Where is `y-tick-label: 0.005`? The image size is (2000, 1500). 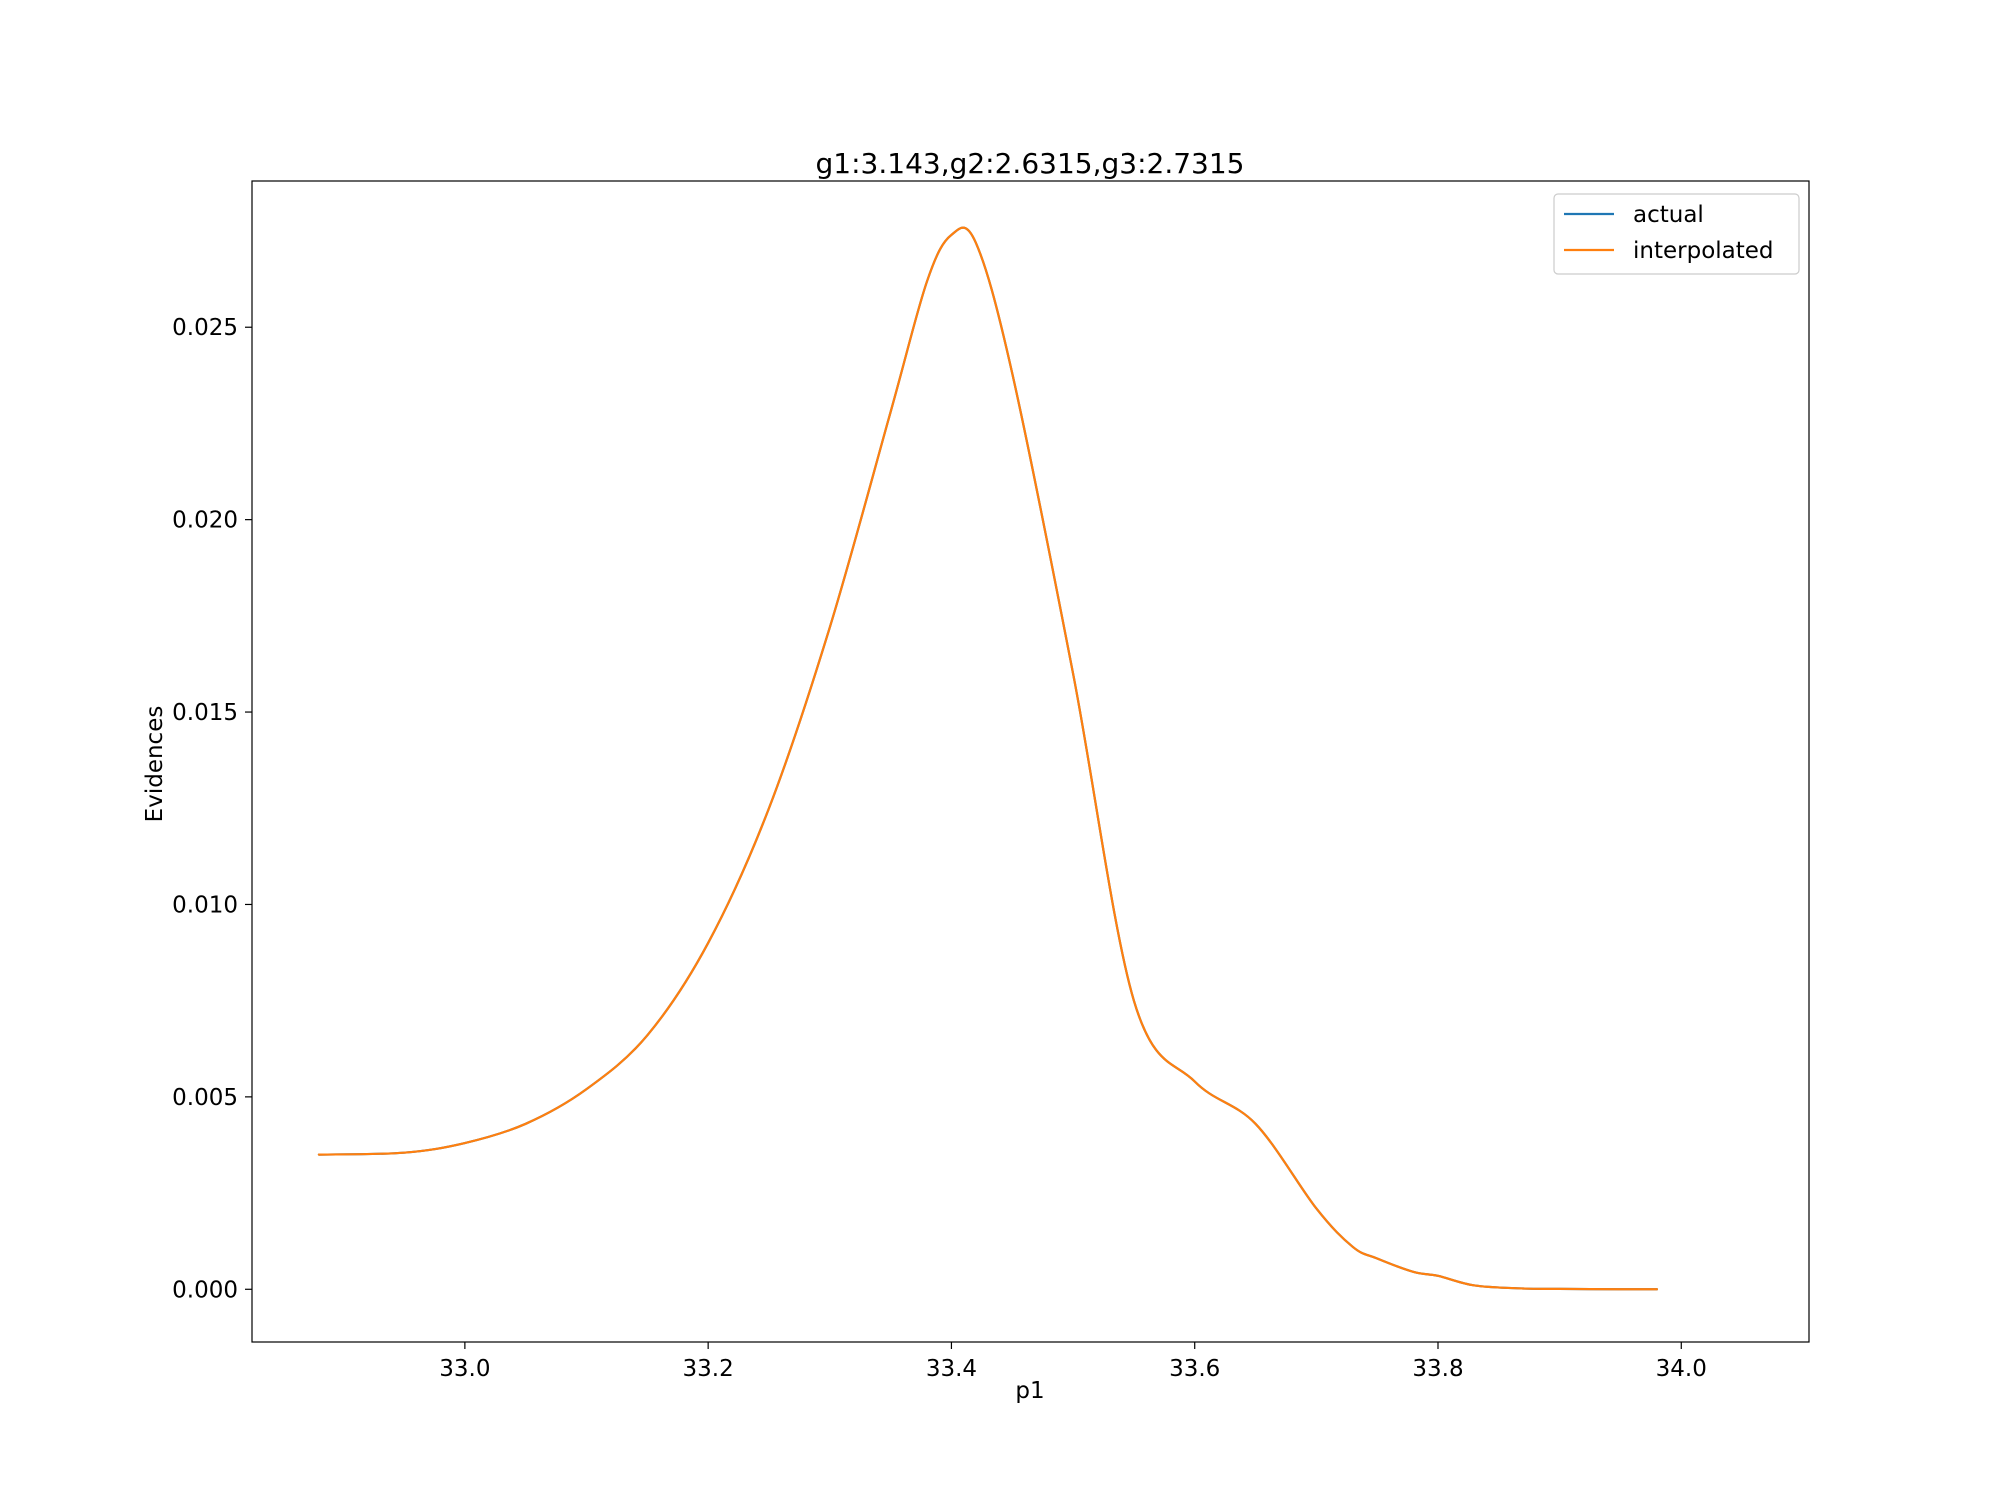
y-tick-label: 0.005 is located at coordinates (205, 1098).